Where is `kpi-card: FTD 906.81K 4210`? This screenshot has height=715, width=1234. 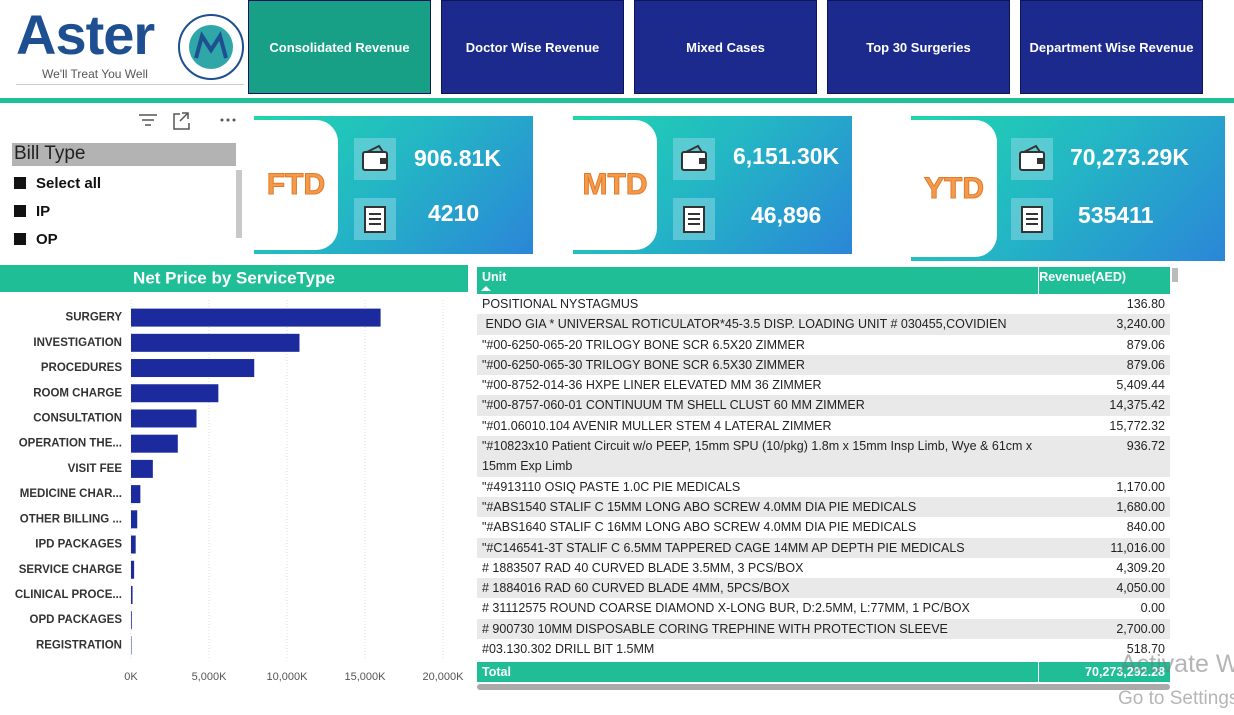
kpi-card: FTD 906.81K 4210 is located at coordinates (393, 185).